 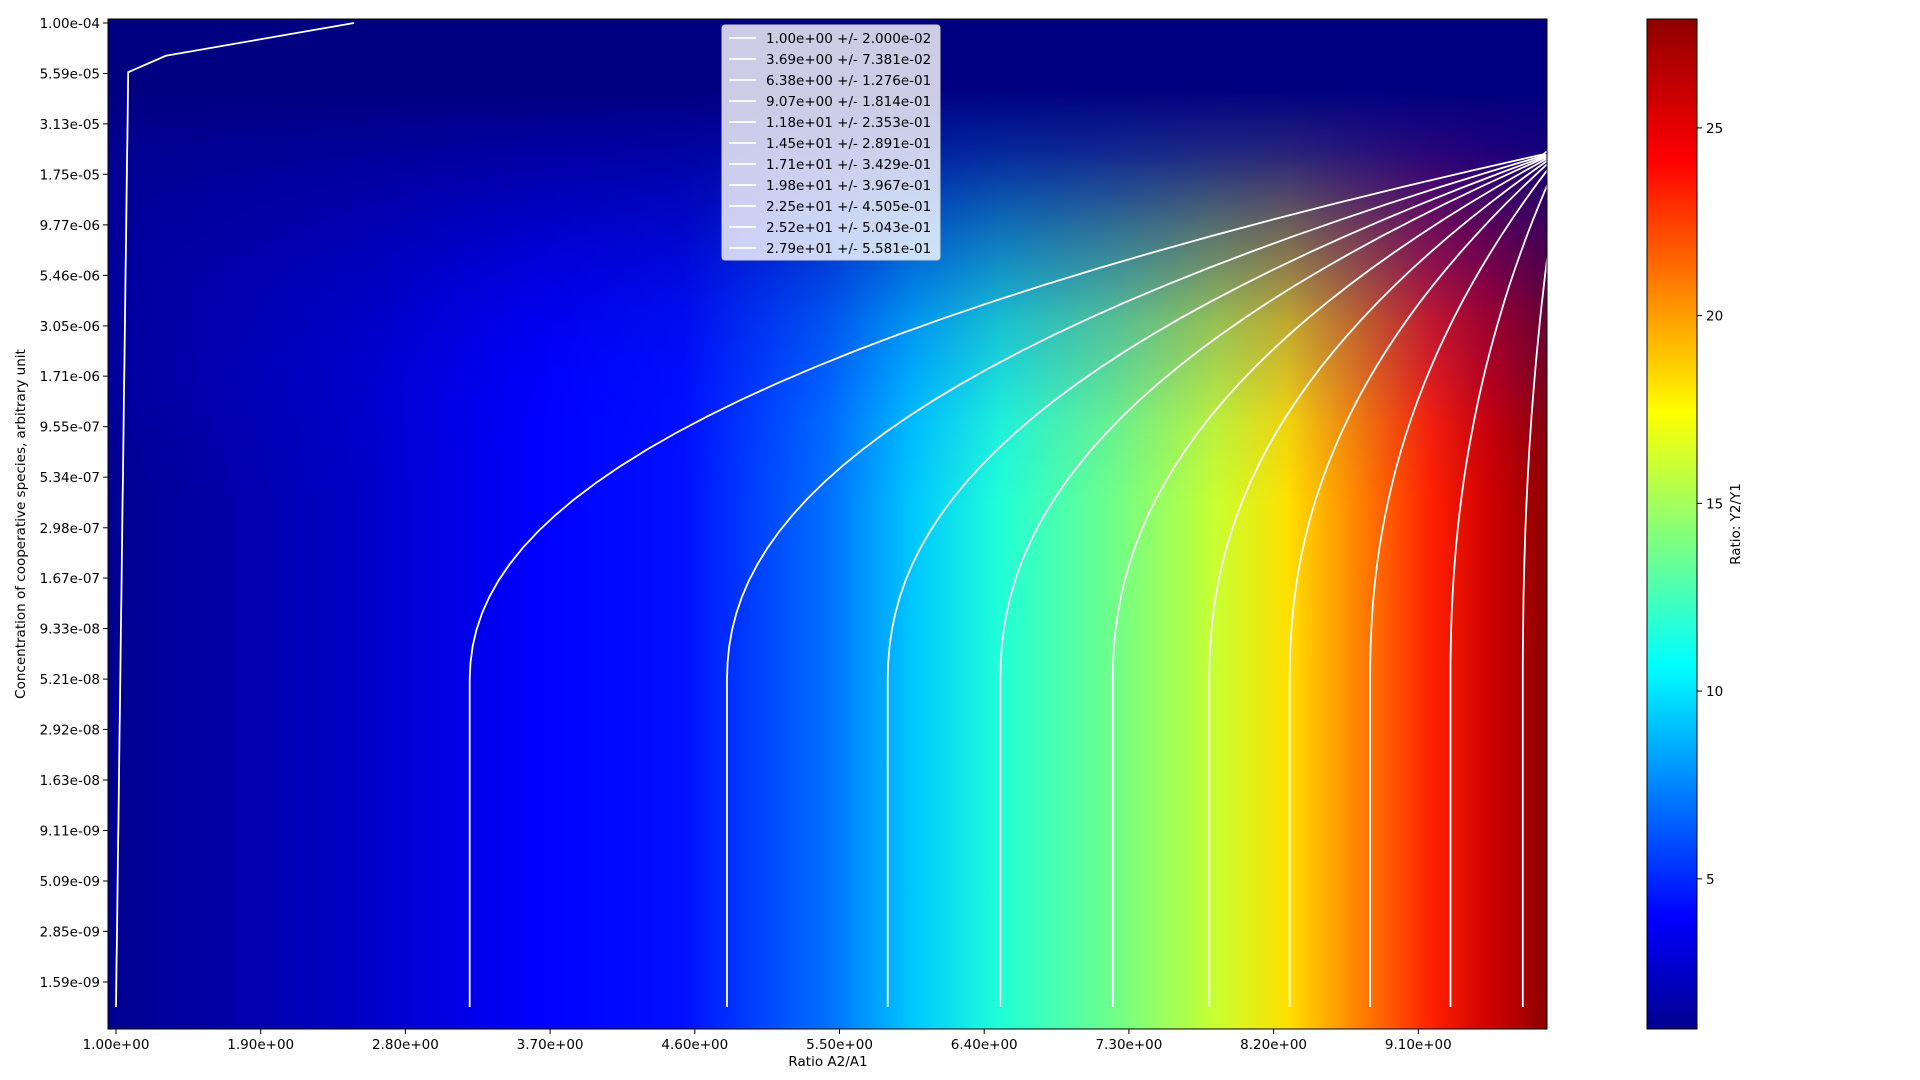 I want to click on legend-label: 2.52e+01 +/- 5.043e-01, so click(x=848, y=228).